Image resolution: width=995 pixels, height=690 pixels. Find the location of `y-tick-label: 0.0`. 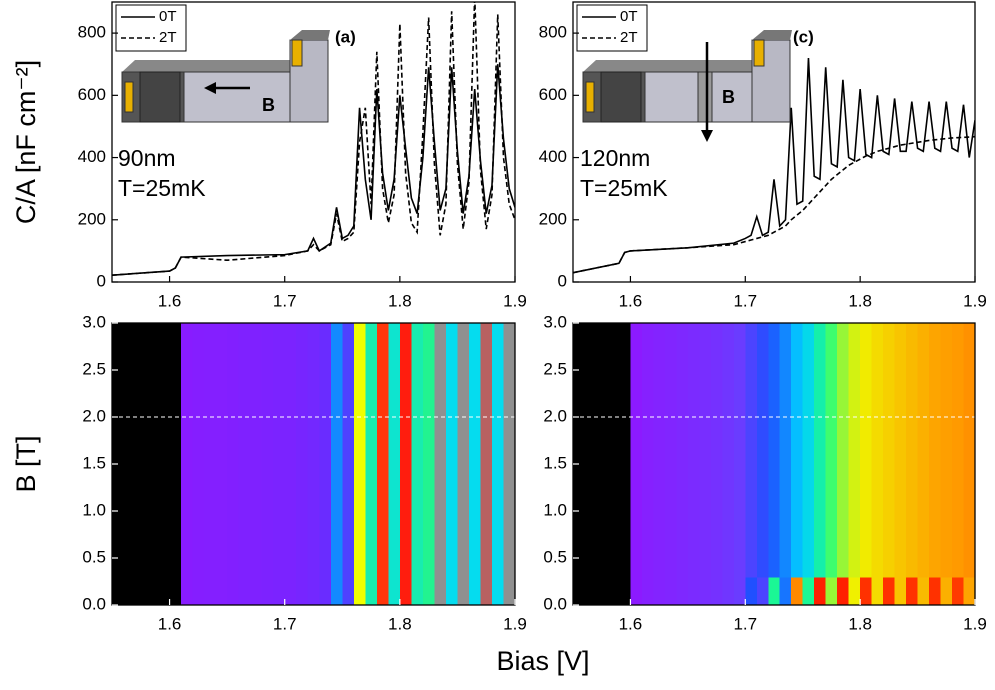

y-tick-label: 0.0 is located at coordinates (555, 603).